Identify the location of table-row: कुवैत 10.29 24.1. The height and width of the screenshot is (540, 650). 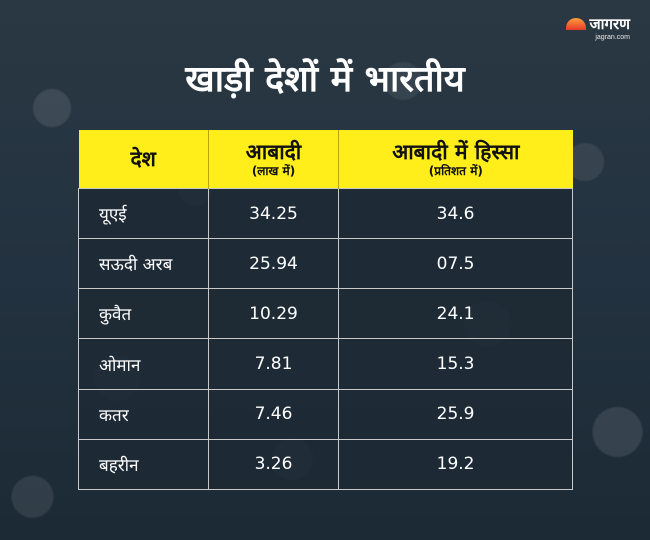
(325, 314).